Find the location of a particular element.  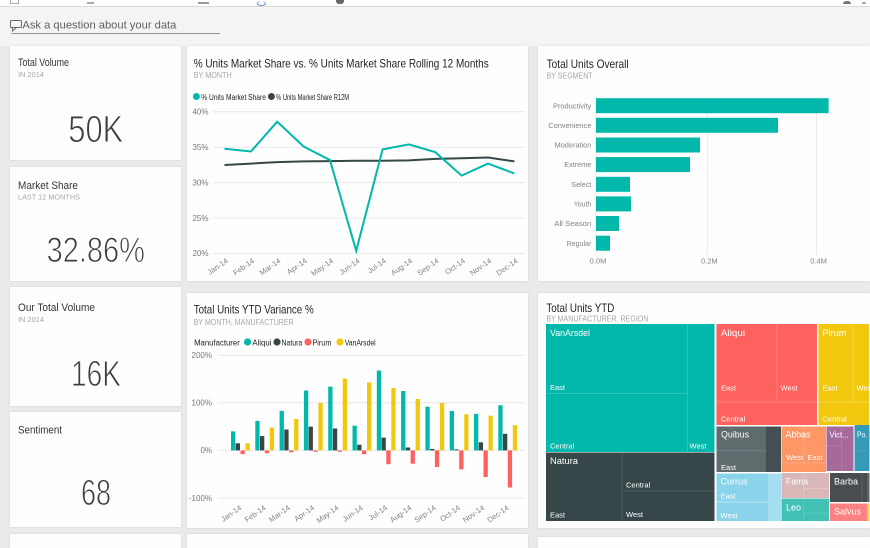

svg-text: 0.2M is located at coordinates (709, 261).